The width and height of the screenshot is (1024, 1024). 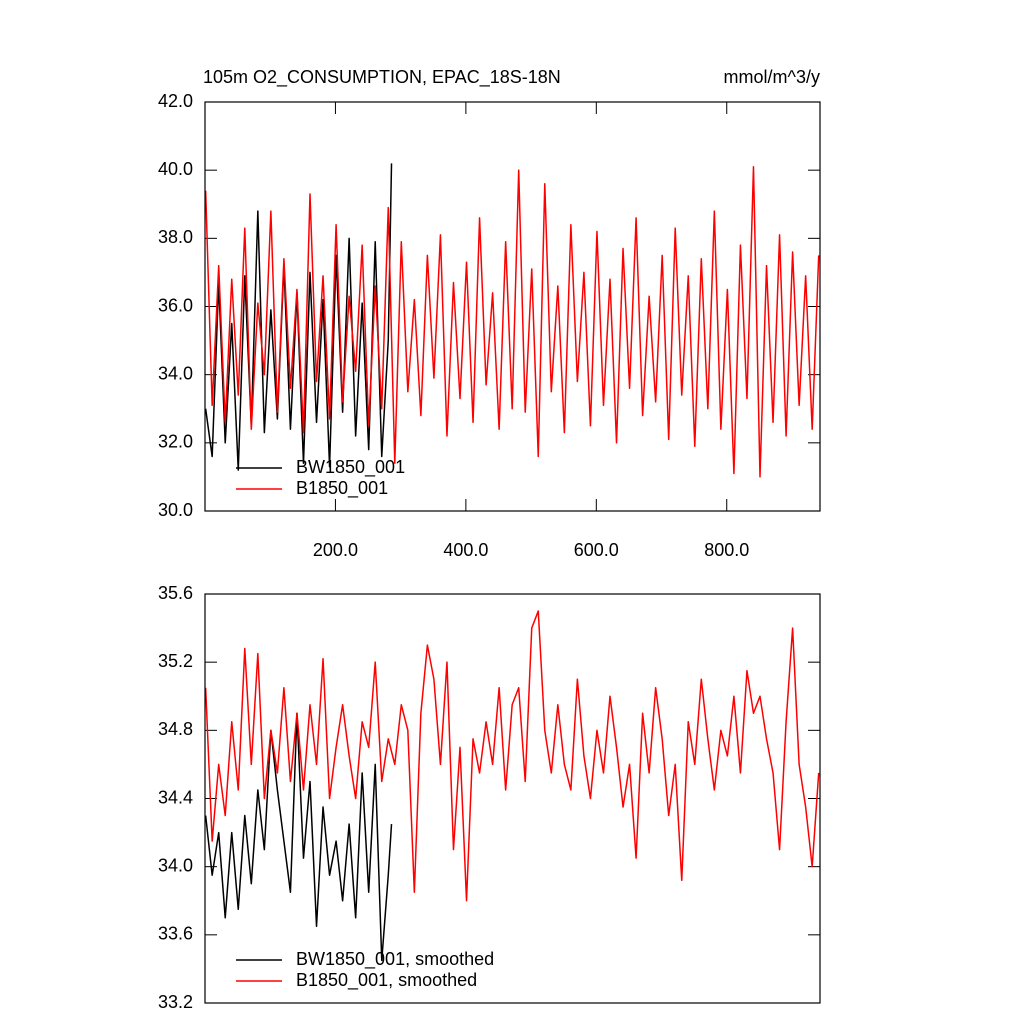 I want to click on x-tick-label: 600.0, so click(x=596, y=550).